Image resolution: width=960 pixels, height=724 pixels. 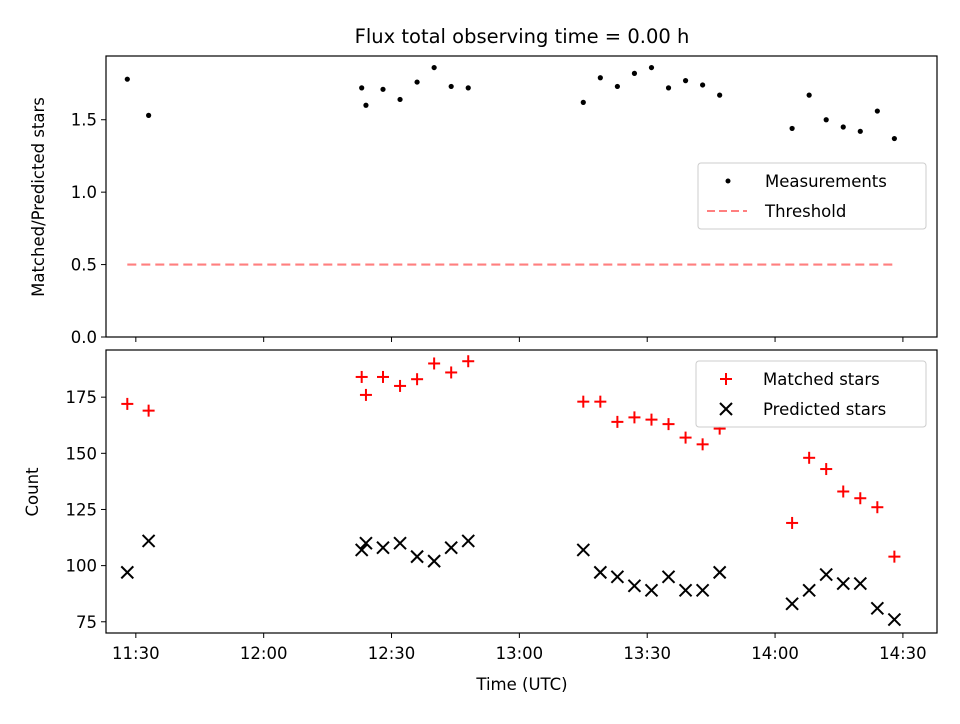 What do you see at coordinates (522, 36) in the screenshot?
I see `top-title: Flux total observing time = 0.00 h` at bounding box center [522, 36].